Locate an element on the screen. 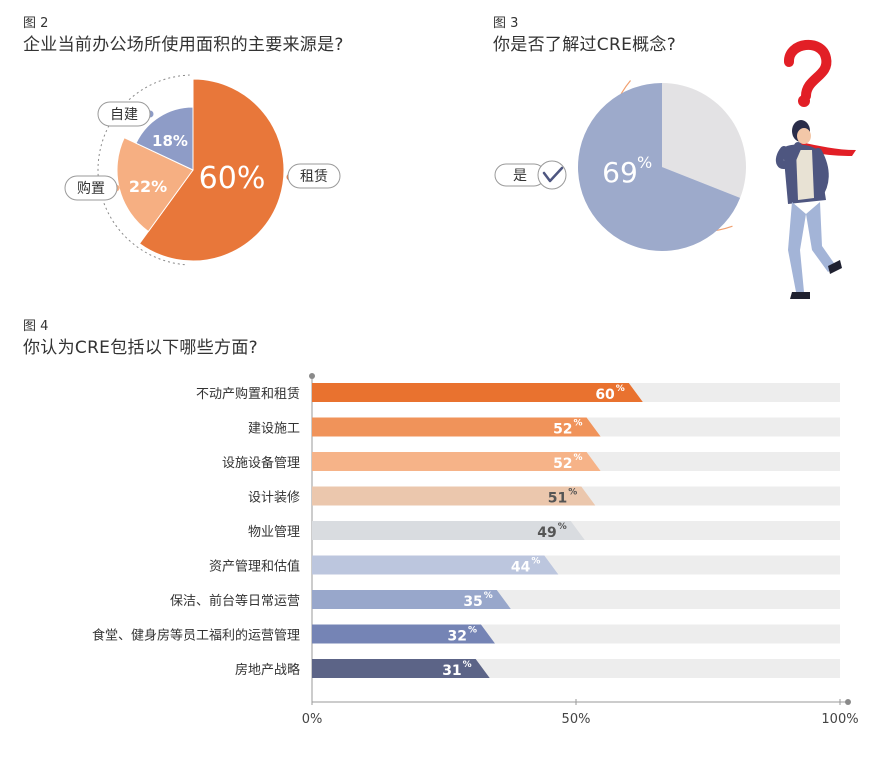 The width and height of the screenshot is (885, 764). bar4-value-suffix-7: % is located at coordinates (472, 631).